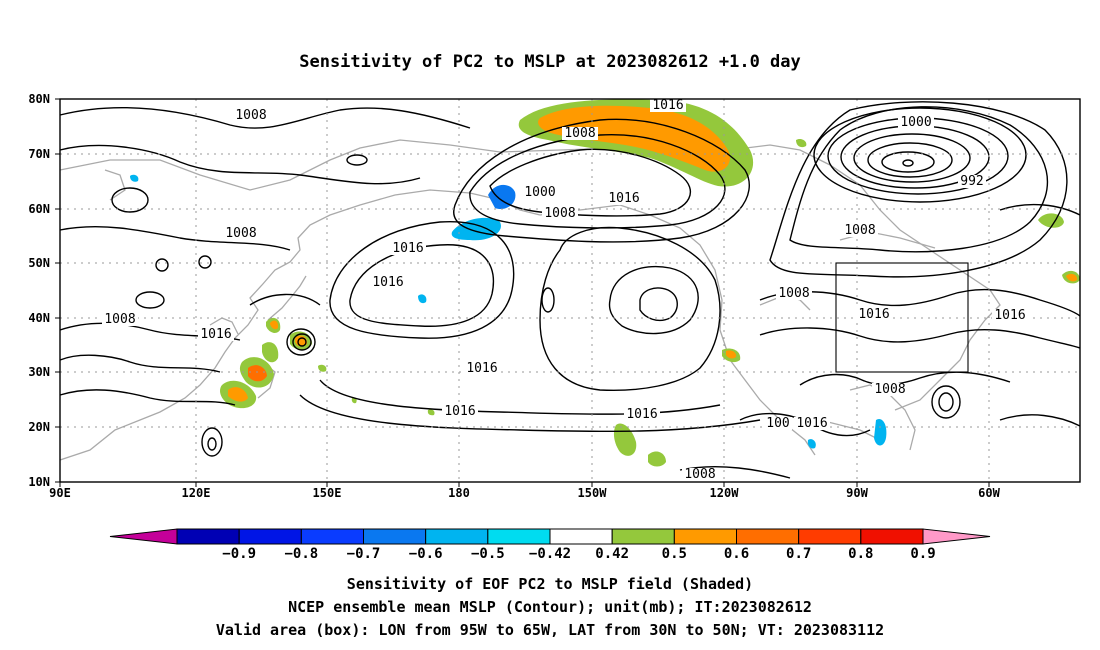 Image resolution: width=1100 pixels, height=650 pixels. Describe the element at coordinates (301, 554) in the screenshot. I see `colorbar-tick-label: −0.8` at that location.